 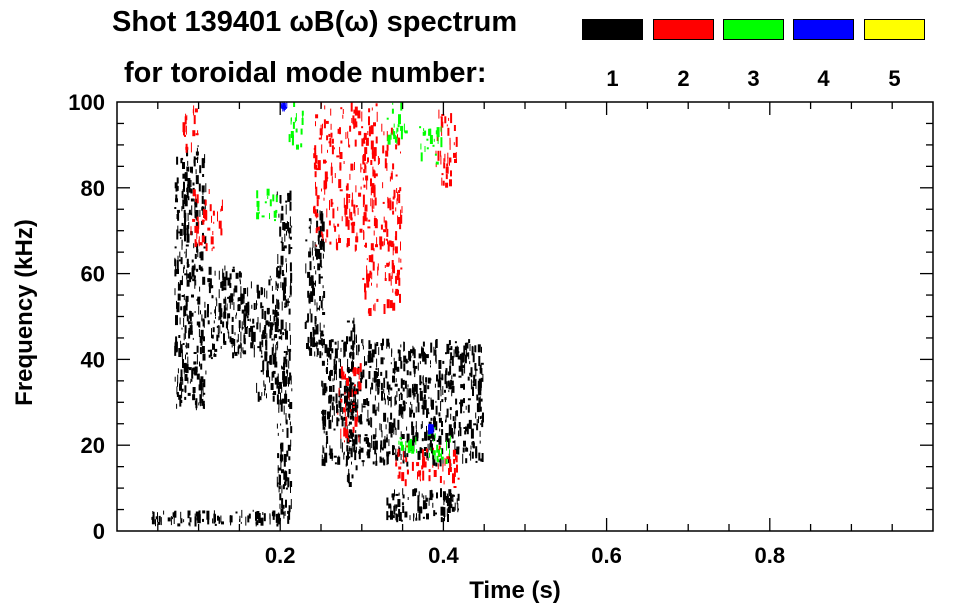 What do you see at coordinates (93, 445) in the screenshot?
I see `y-tick-label: 20` at bounding box center [93, 445].